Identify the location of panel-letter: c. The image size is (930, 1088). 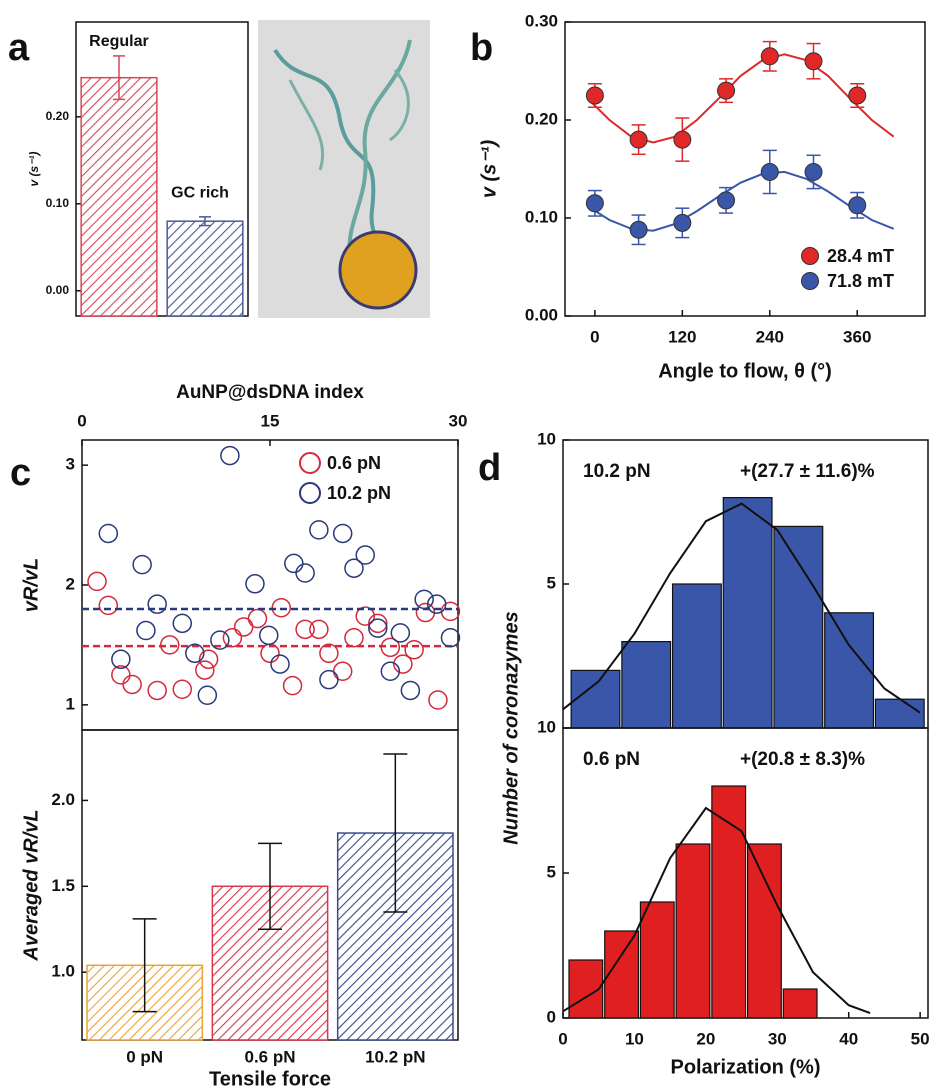
(20, 473).